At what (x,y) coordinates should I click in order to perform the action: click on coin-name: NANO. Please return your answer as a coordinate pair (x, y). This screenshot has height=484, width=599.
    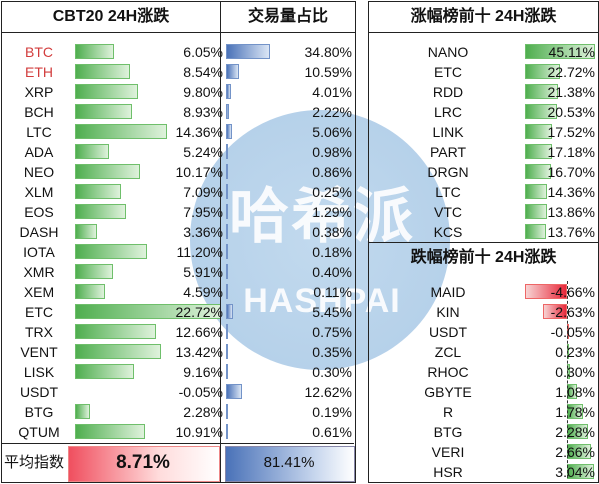
    Looking at the image, I should click on (448, 52).